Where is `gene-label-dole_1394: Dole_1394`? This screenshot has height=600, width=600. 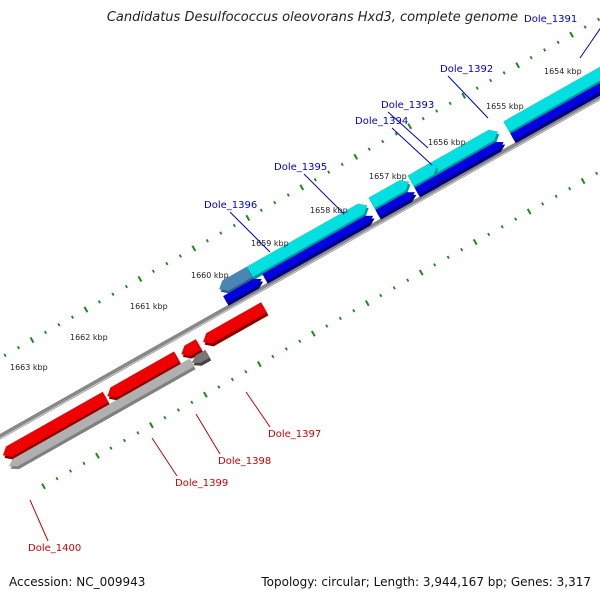
gene-label-dole_1394: Dole_1394 is located at coordinates (381, 121).